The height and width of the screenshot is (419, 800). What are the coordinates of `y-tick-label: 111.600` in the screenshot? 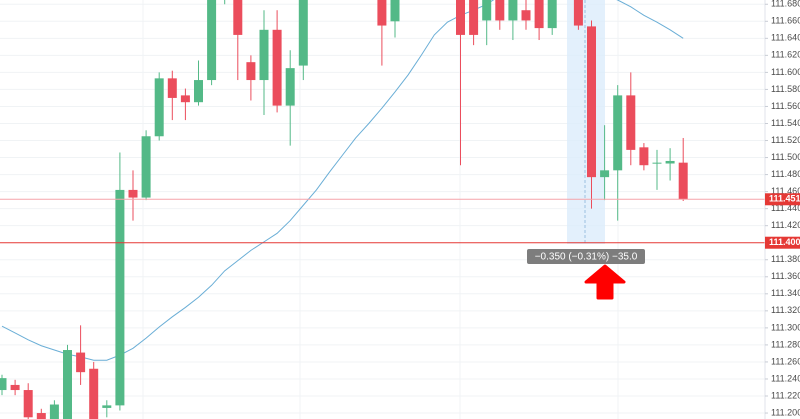 It's located at (785, 72).